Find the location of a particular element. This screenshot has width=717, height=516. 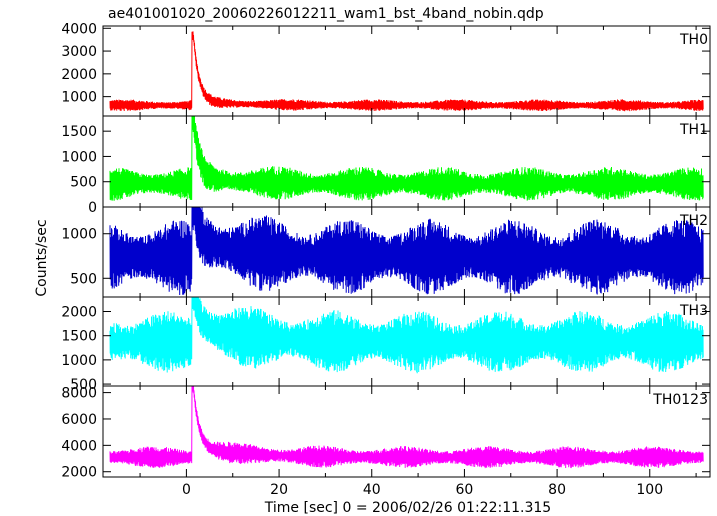

y-tick-label: 0 is located at coordinates (92, 208).